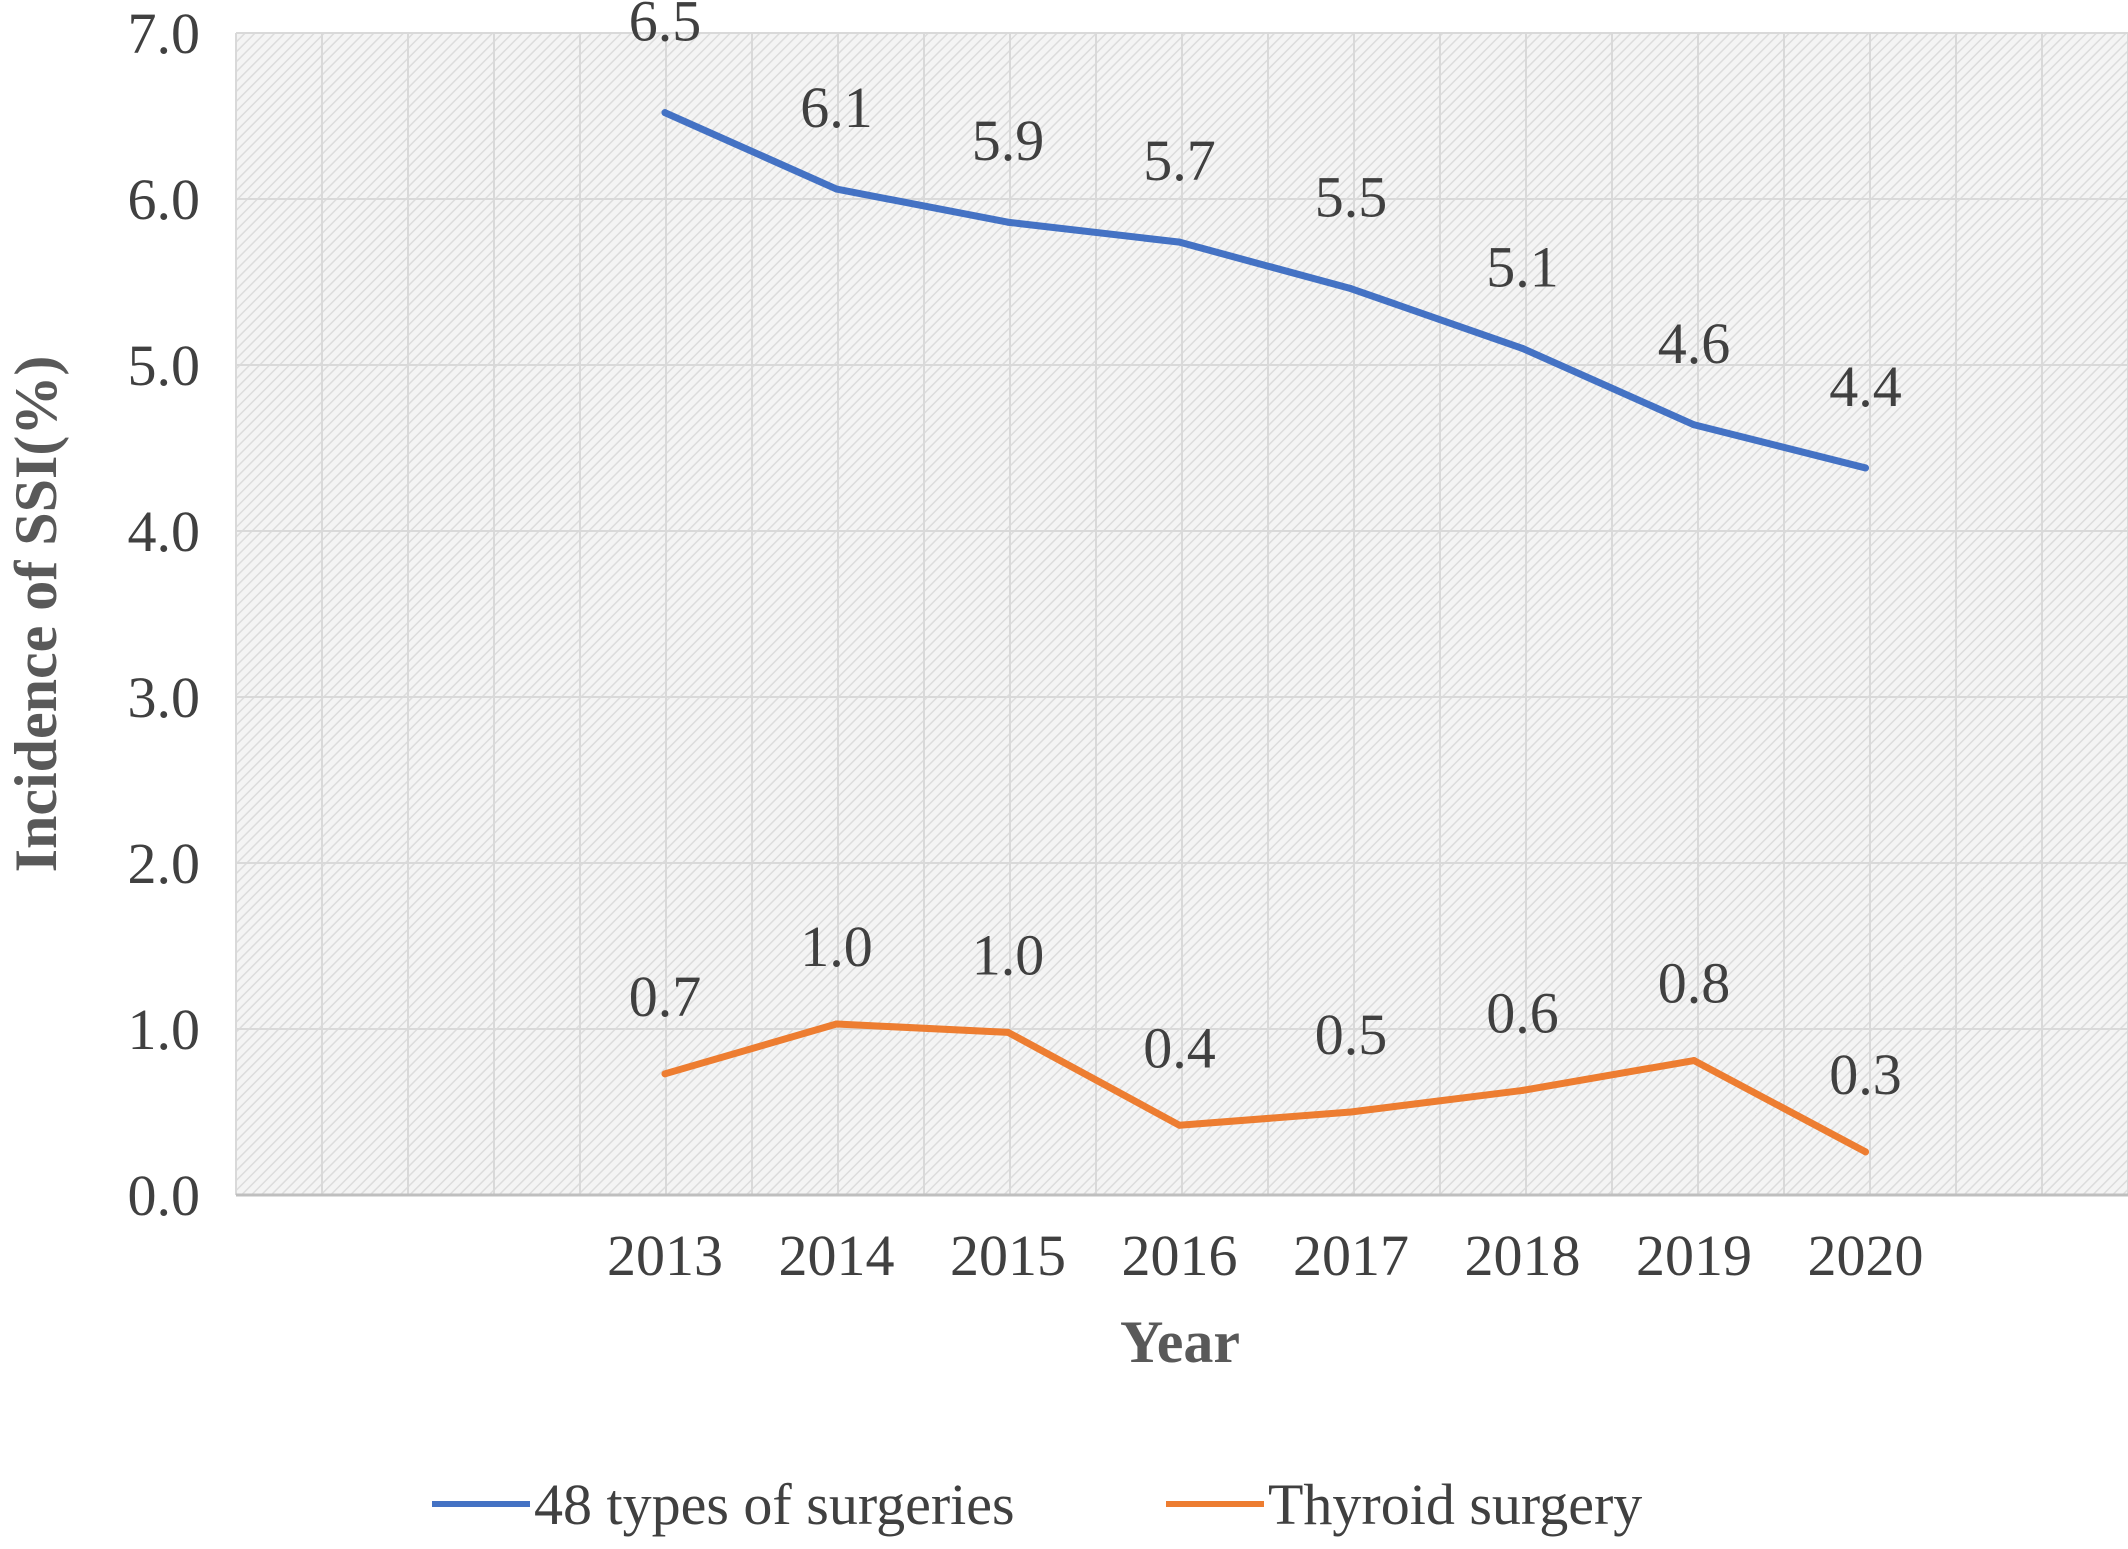 The height and width of the screenshot is (1549, 2128). What do you see at coordinates (1522, 1012) in the screenshot?
I see `data-label: 0.6` at bounding box center [1522, 1012].